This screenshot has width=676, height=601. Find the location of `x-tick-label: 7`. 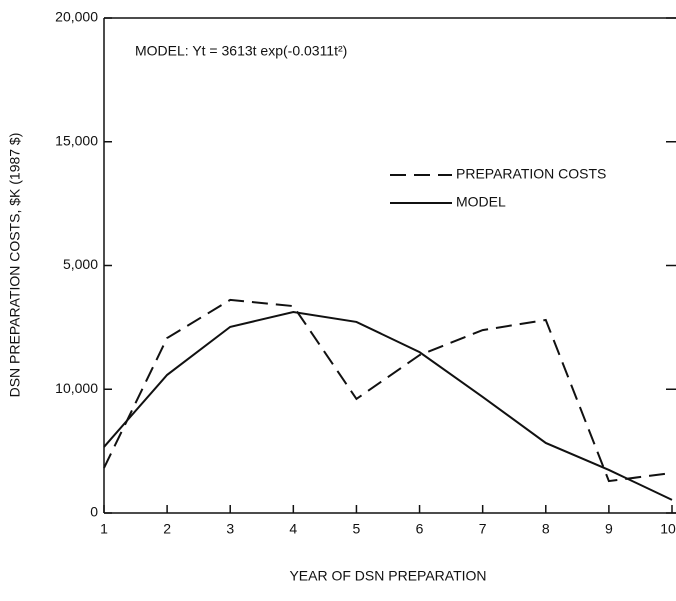

x-tick-label: 7 is located at coordinates (483, 529).